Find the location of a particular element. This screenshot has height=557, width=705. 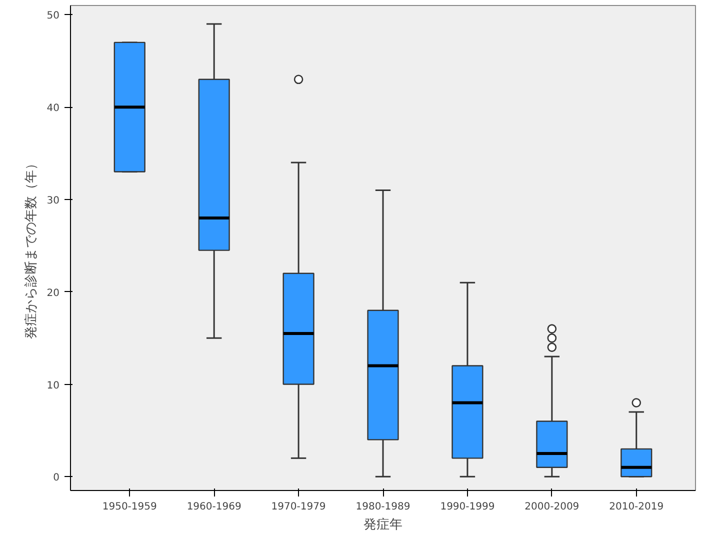

x-tick-label: 2010-2019 is located at coordinates (636, 507).